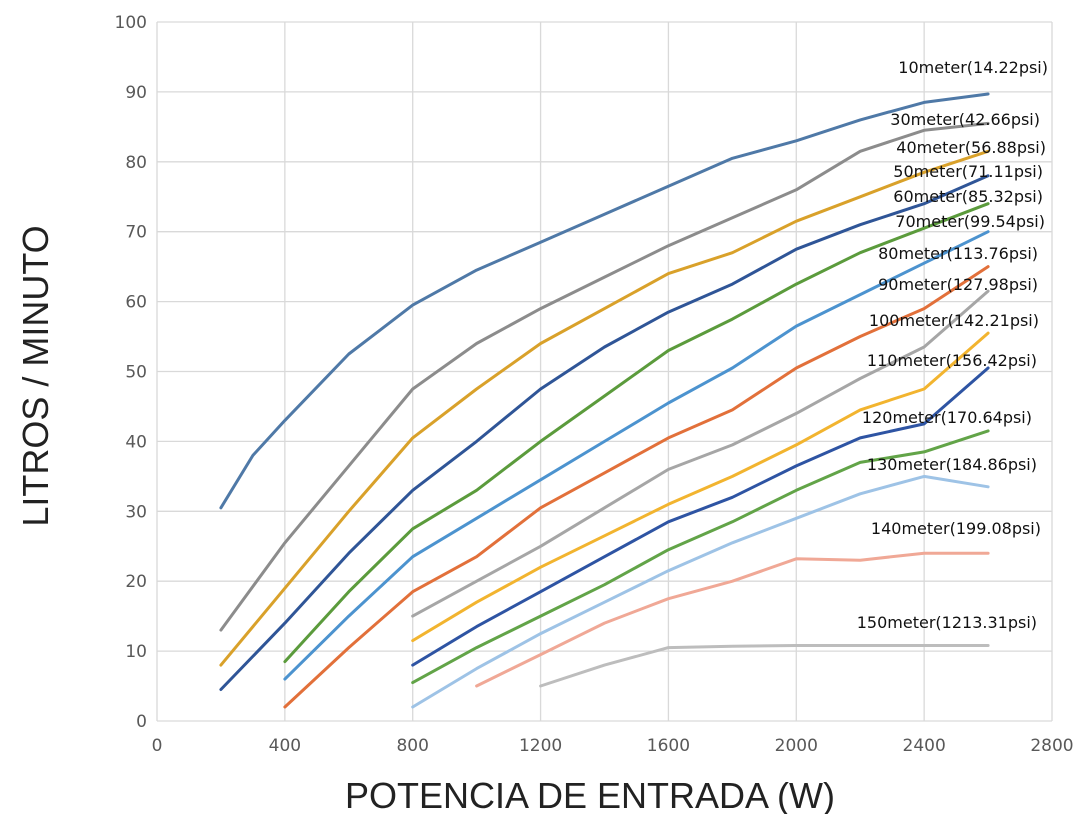 Image resolution: width=1085 pixels, height=814 pixels. Describe the element at coordinates (971, 147) in the screenshot. I see `series-label: 40meter(56.88psi)` at that location.